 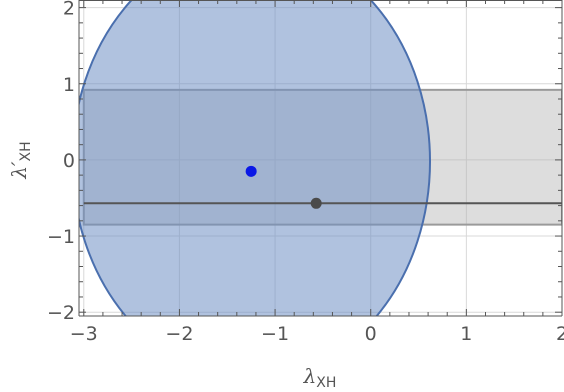 I want to click on y-tick-labels: −2 −1 0 1 2, so click(x=61, y=162).